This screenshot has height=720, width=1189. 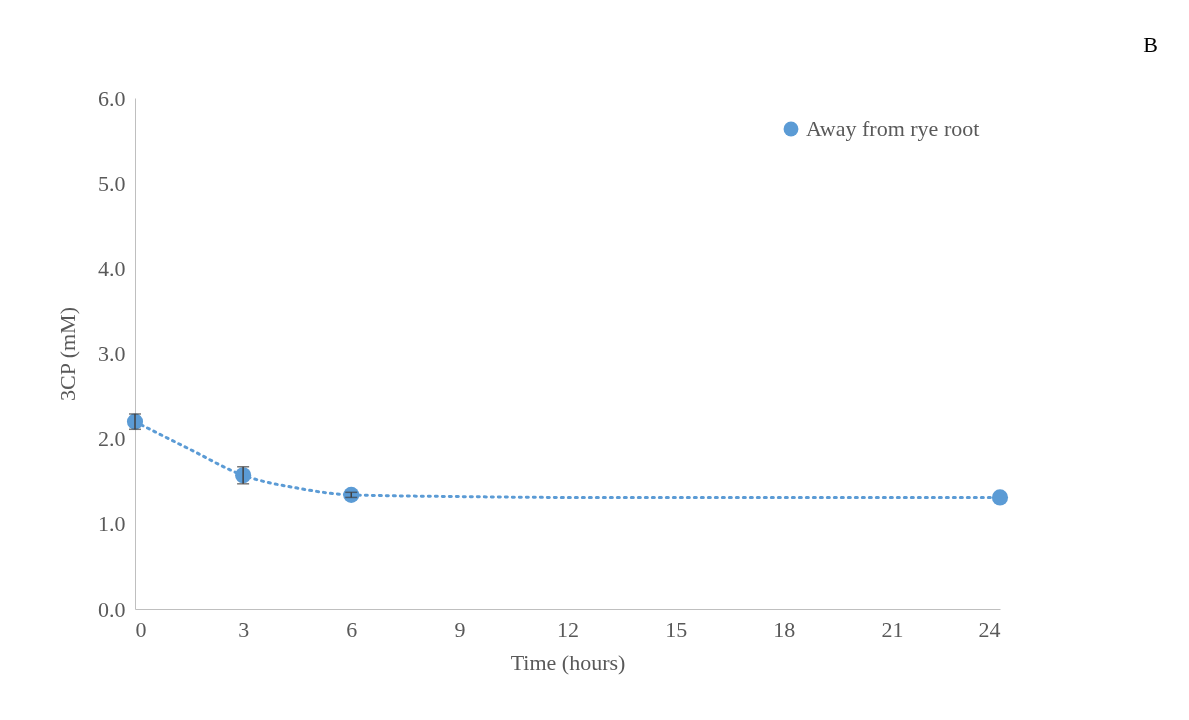 I want to click on x-tick-label: 12, so click(x=568, y=629).